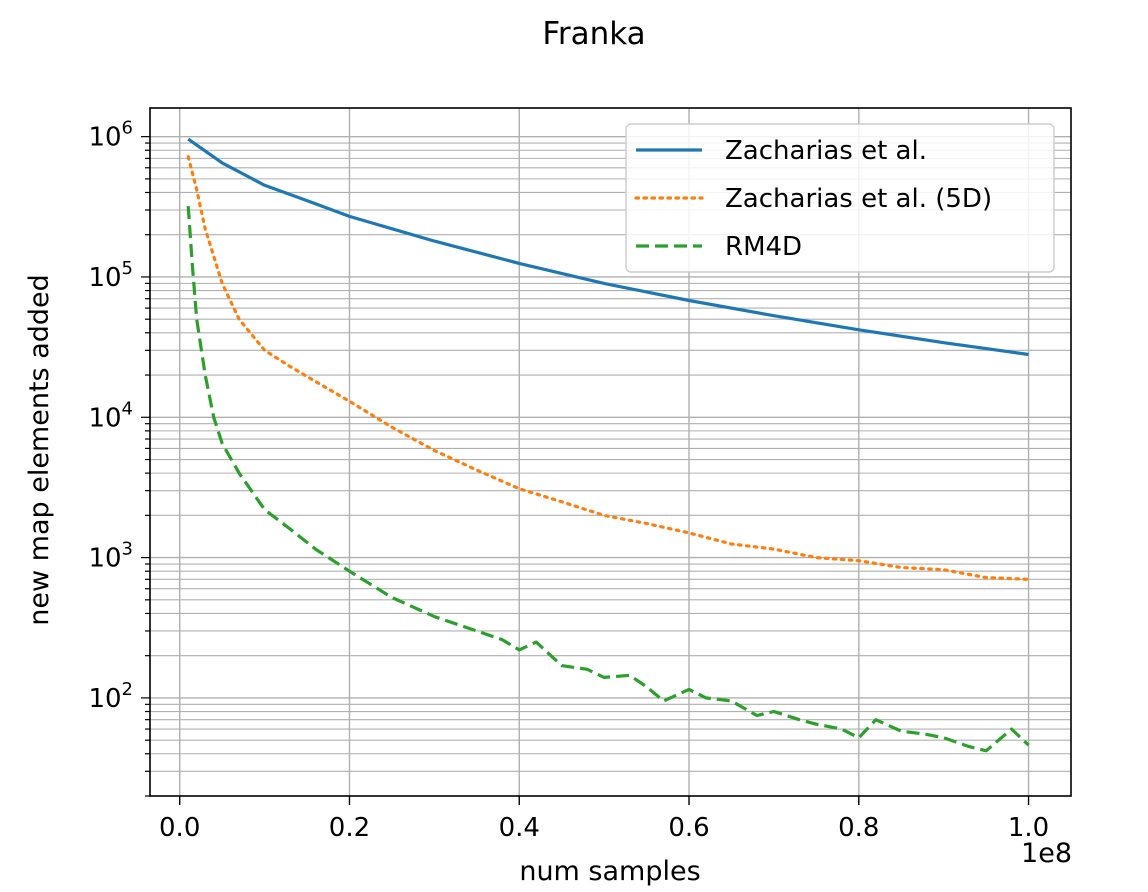 The image size is (1148, 892). What do you see at coordinates (858, 199) in the screenshot?
I see `legend-label: Zacharias et al. (5D)` at bounding box center [858, 199].